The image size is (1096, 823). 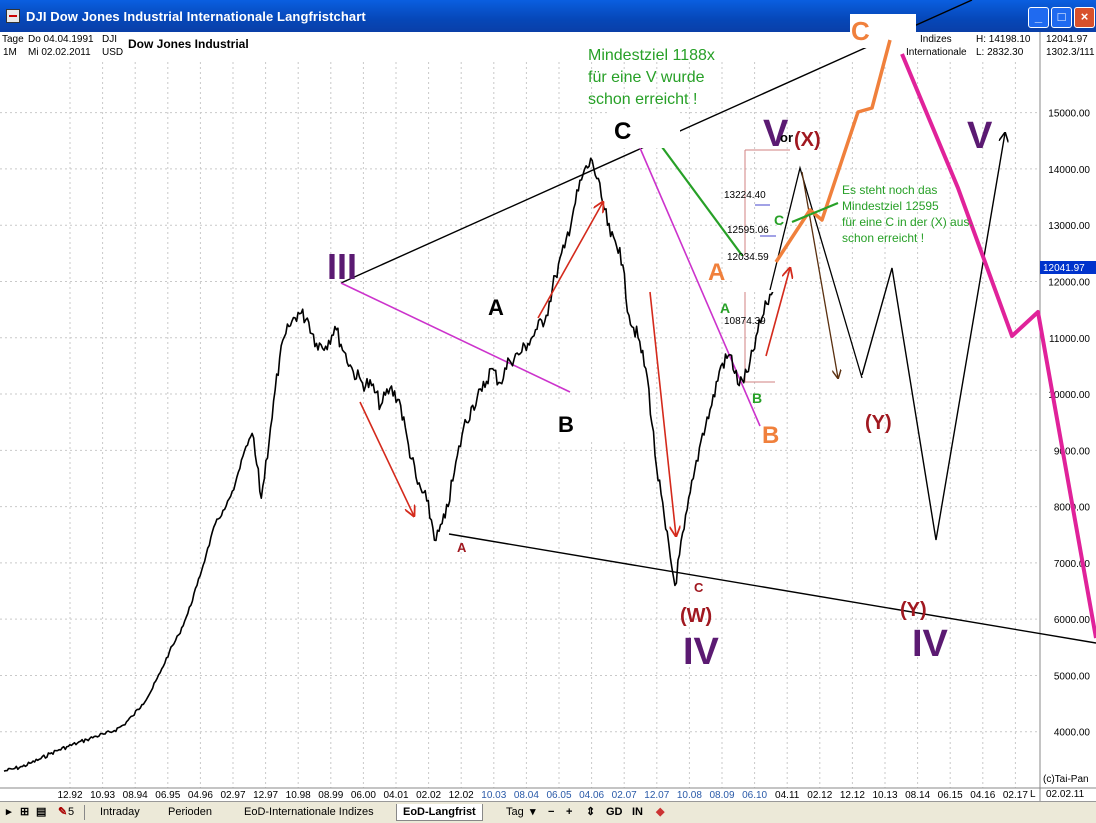 What do you see at coordinates (298, 795) in the screenshot?
I see `x-tick-label: 10.98` at bounding box center [298, 795].